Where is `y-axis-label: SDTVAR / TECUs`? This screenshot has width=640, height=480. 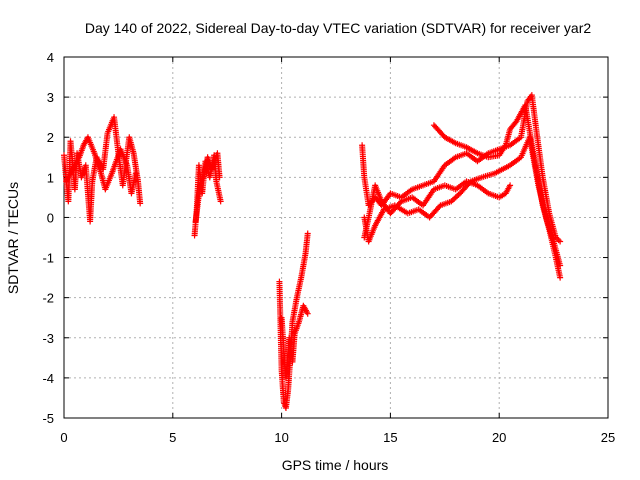
y-axis-label: SDTVAR / TECUs is located at coordinates (13, 238).